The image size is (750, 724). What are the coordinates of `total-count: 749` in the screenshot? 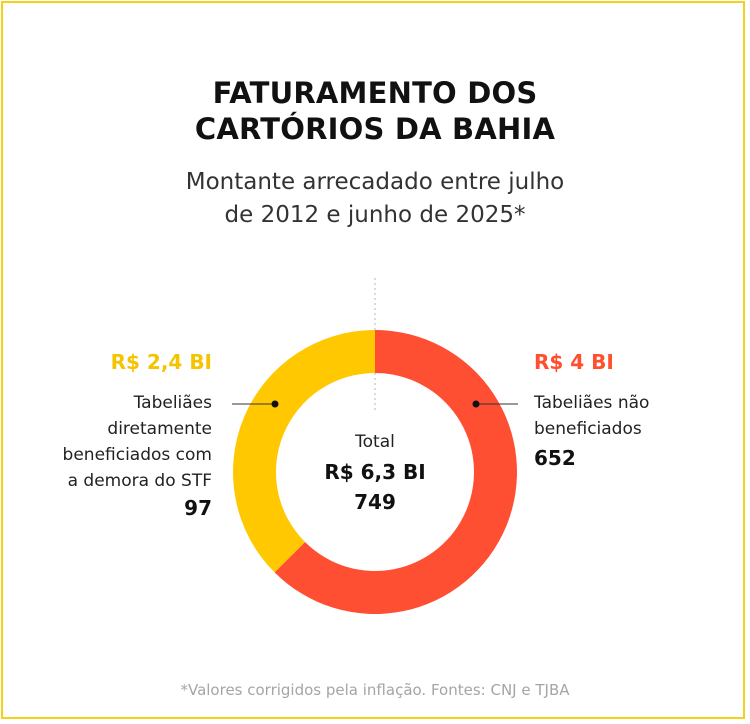 It's located at (375, 502).